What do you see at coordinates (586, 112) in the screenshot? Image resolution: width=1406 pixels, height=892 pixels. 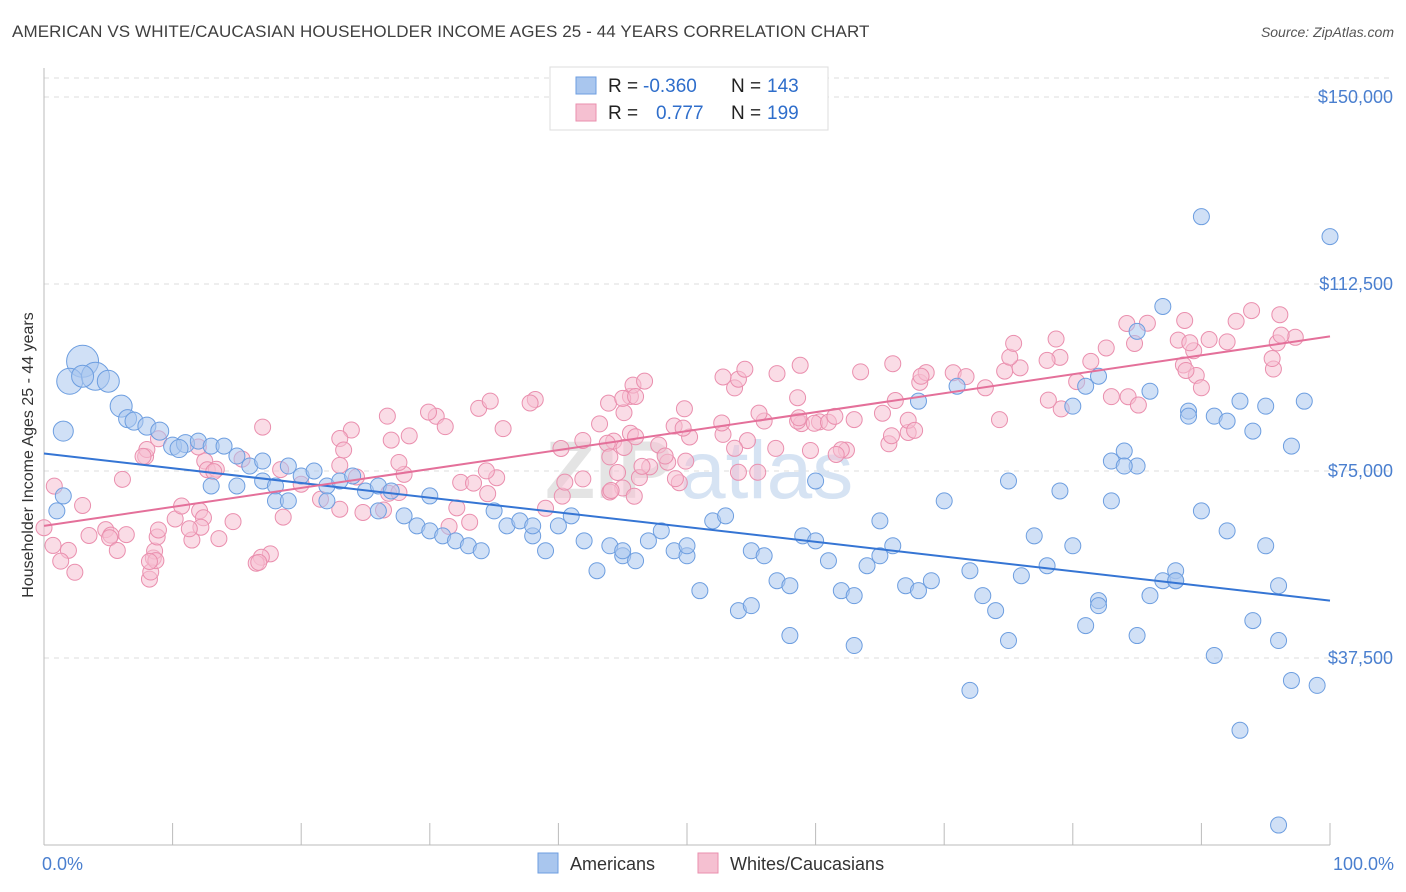 I see `legend-swatch-whites` at bounding box center [586, 112].